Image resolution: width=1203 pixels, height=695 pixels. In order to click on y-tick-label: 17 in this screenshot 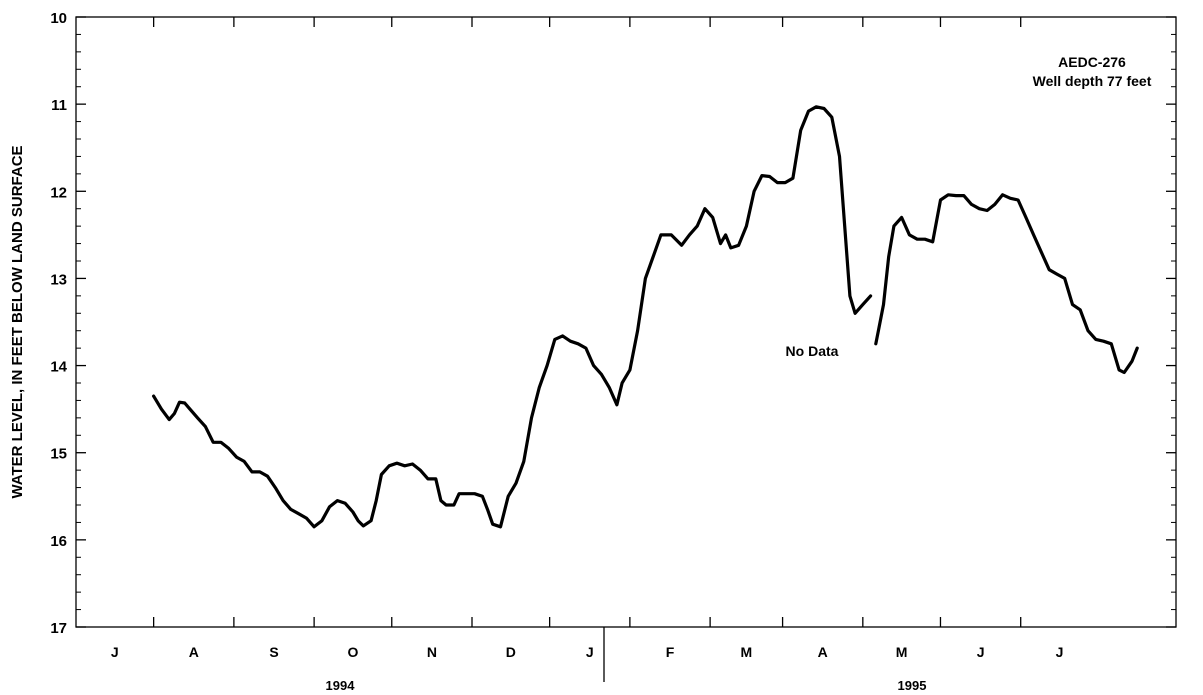, I will do `click(58, 628)`.